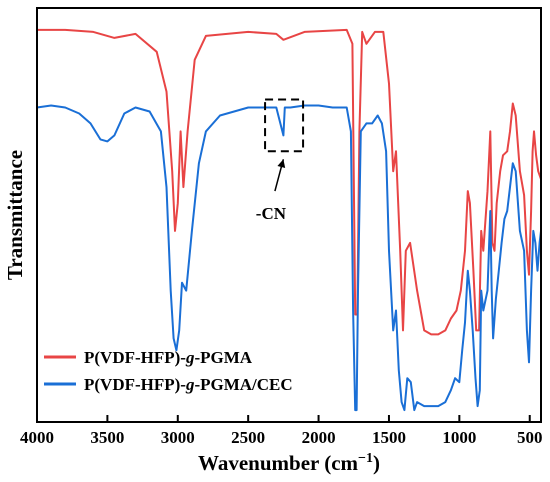 The image size is (550, 482). Describe the element at coordinates (530, 437) in the screenshot. I see `x-tick-label-500: 500` at that location.